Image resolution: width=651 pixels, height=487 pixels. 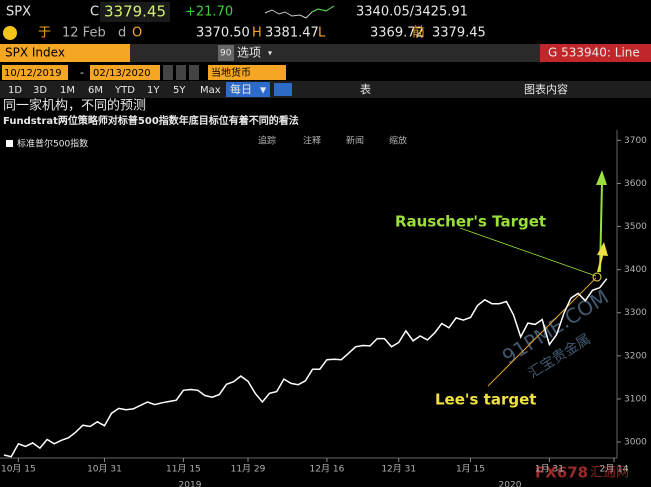 I want to click on chart-tool: 注释, so click(x=312, y=141).